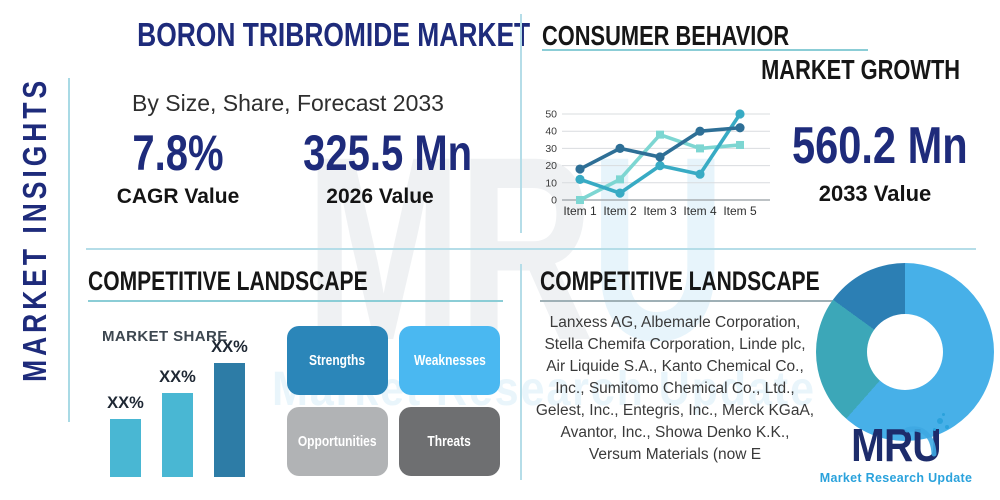 The image size is (1000, 500). Describe the element at coordinates (875, 194) in the screenshot. I see `value-2033-label: 2033 Value` at that location.